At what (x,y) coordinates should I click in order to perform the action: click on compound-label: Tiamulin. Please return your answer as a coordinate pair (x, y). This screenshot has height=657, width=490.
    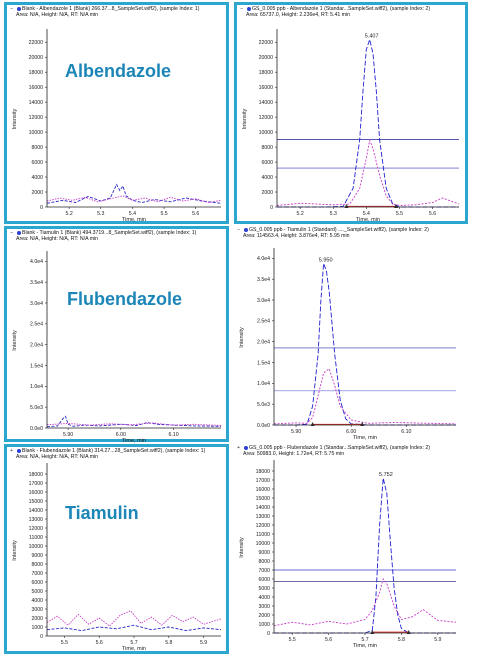
    Looking at the image, I should click on (102, 513).